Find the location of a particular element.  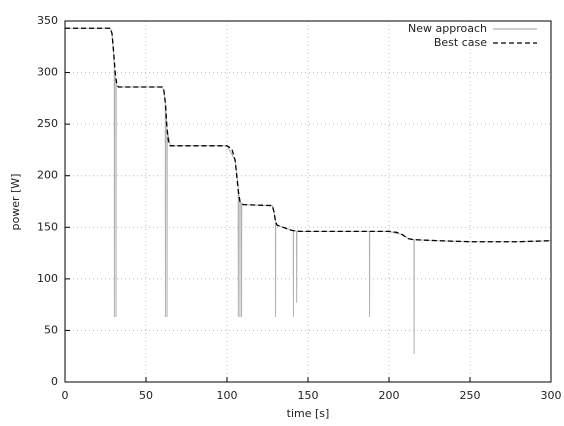

x-tick-label: 300 is located at coordinates (551, 395).